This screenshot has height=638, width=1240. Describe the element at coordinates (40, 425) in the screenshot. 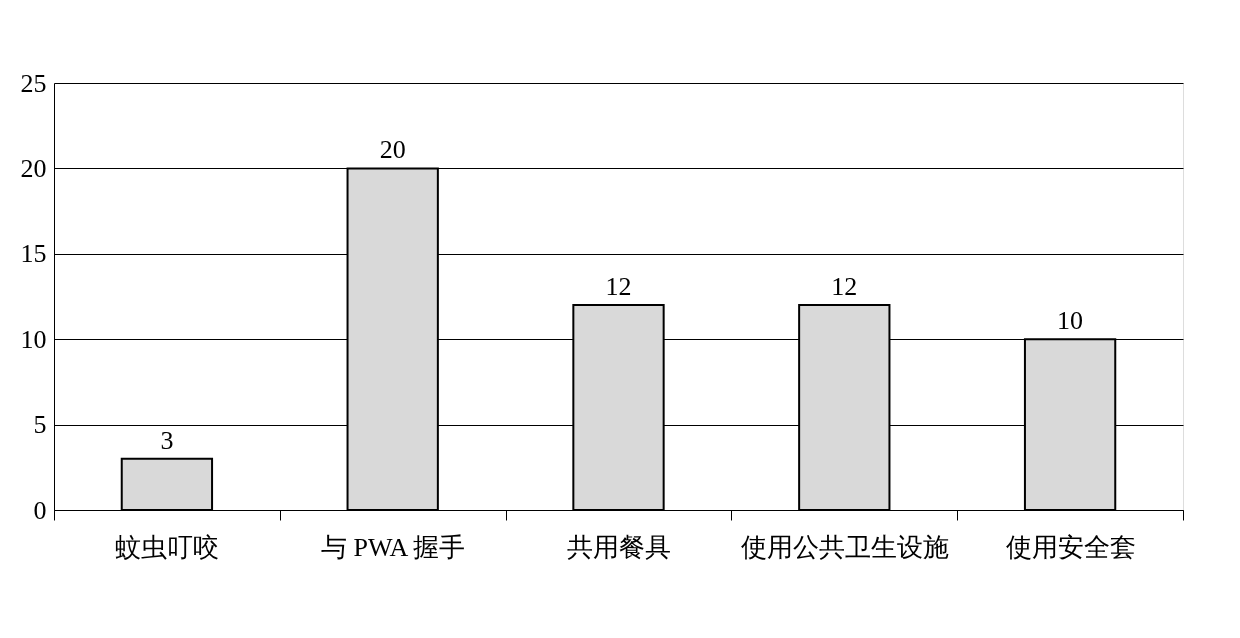

I see `y-tick-label: 5` at that location.